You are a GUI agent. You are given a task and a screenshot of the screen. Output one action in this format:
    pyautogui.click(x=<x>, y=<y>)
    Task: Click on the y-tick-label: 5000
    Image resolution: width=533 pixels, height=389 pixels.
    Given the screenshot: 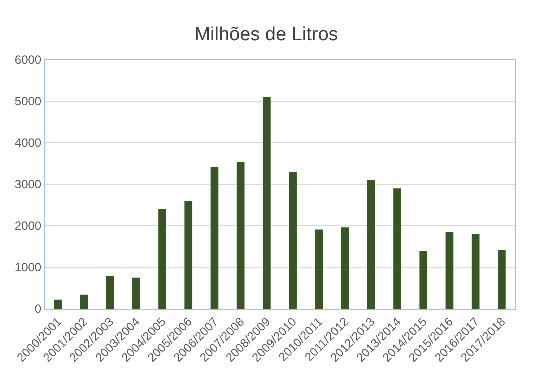 What is the action you would take?
    pyautogui.click(x=28, y=101)
    